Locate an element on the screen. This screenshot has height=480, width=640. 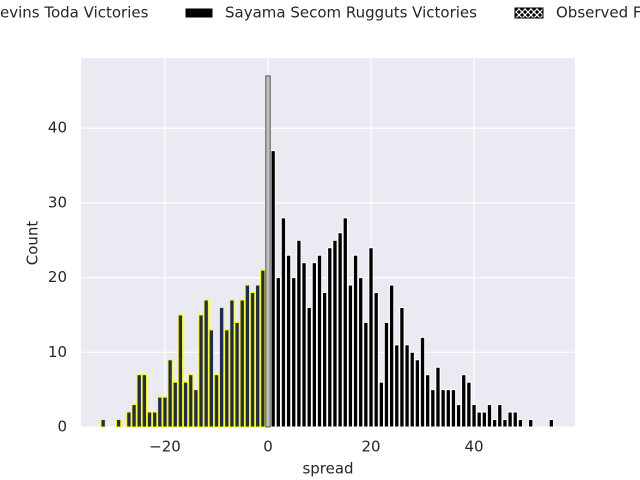
x-tick-label: 20 is located at coordinates (370, 447).